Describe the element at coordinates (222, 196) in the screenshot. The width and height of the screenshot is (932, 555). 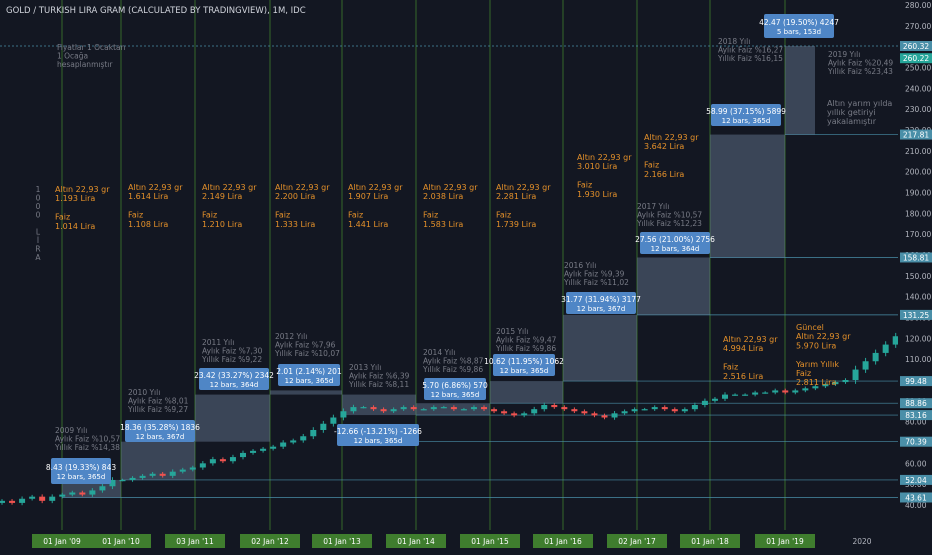
I see `year-orange-note: 2.149 Lira` at that location.